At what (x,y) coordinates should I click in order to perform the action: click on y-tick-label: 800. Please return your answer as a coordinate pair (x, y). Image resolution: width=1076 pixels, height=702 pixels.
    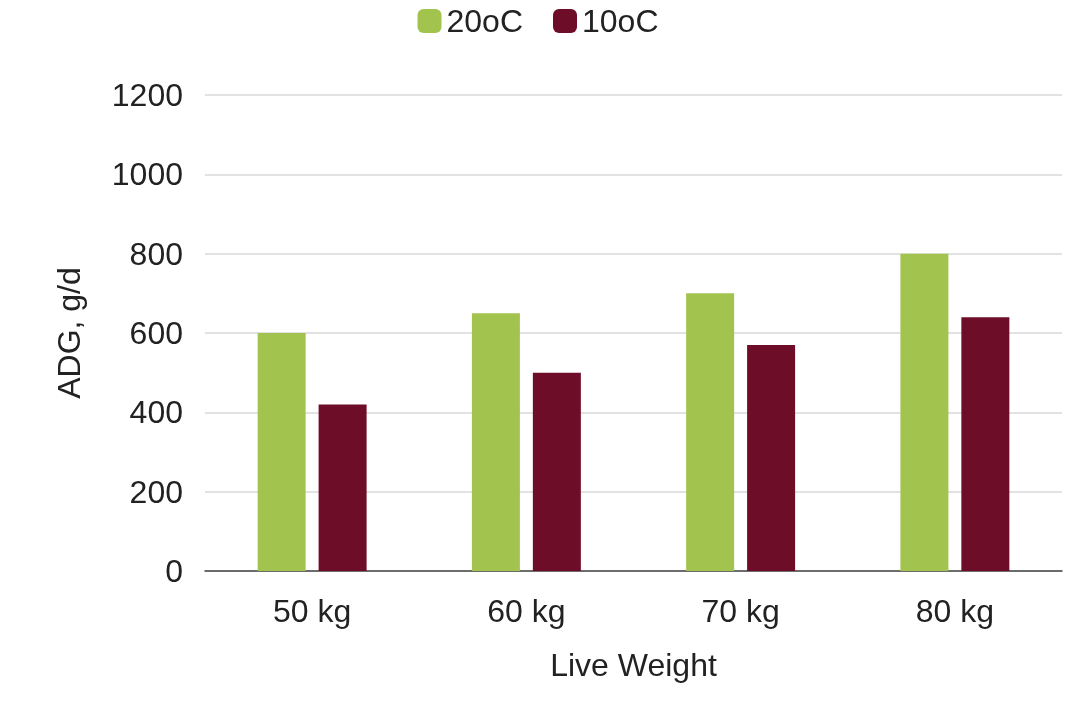
    Looking at the image, I should click on (156, 253).